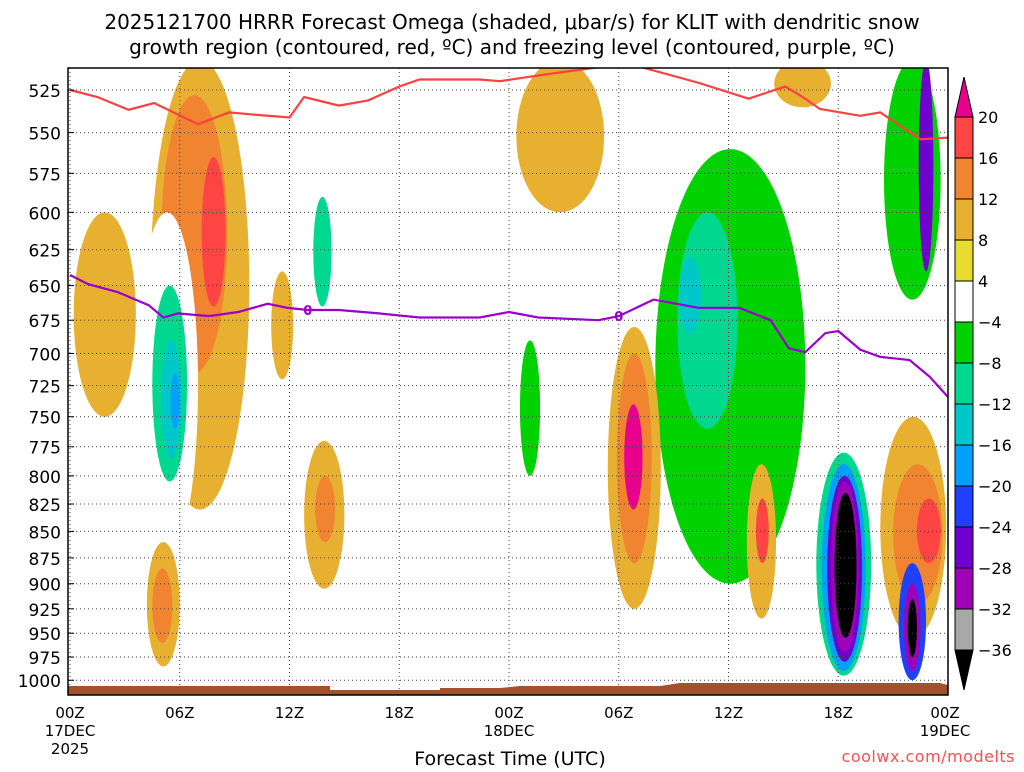  What do you see at coordinates (995, 650) in the screenshot?
I see `colorbar-label: −36` at bounding box center [995, 650].